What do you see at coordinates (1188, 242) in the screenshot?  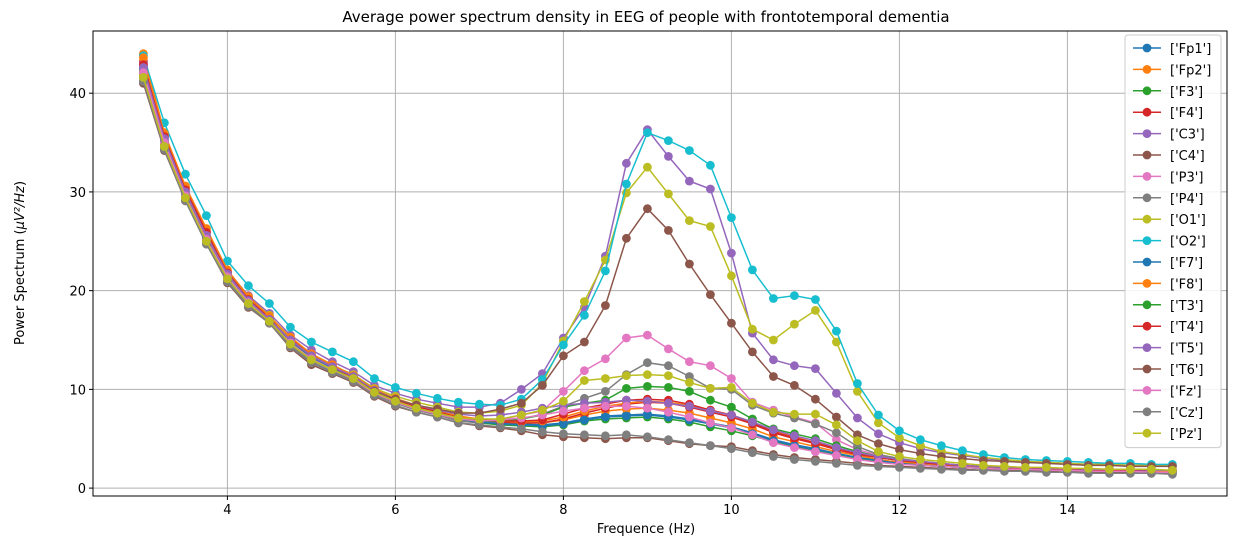 I see `legend-label: ['O2']` at bounding box center [1188, 242].